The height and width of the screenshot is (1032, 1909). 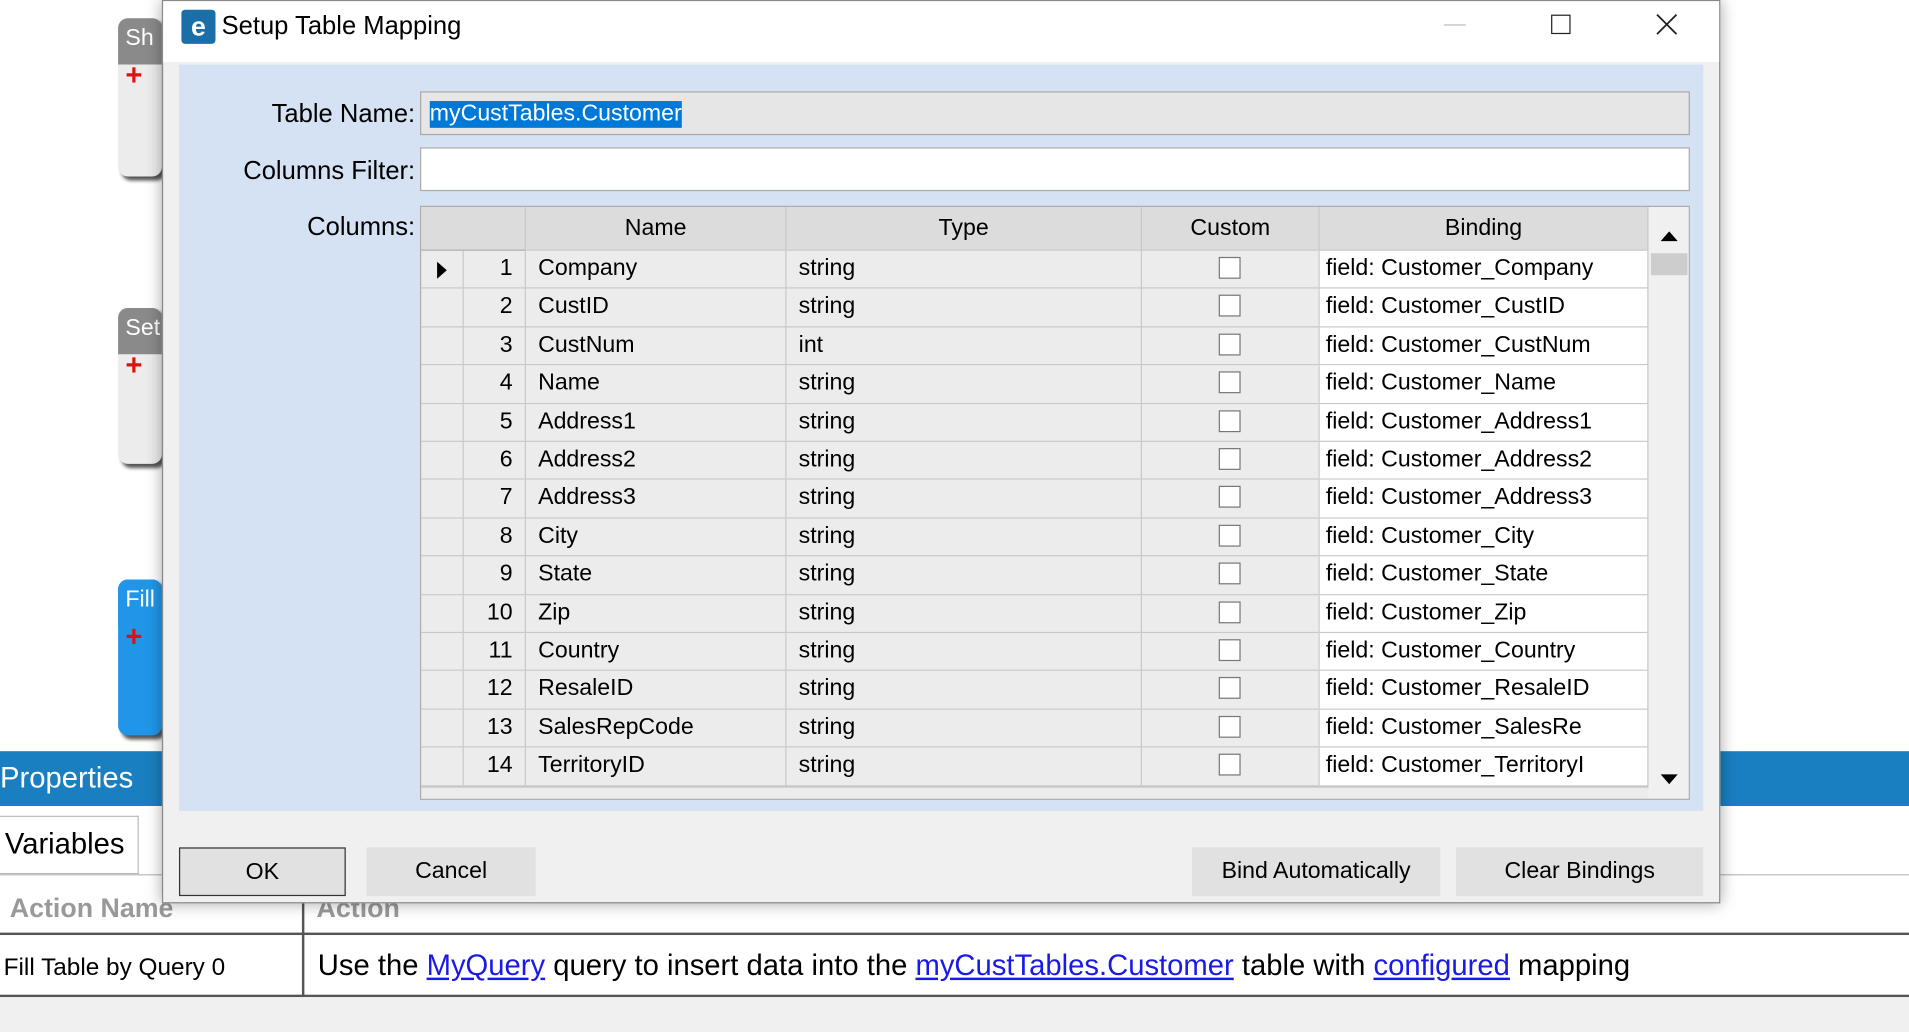 What do you see at coordinates (1055, 113) in the screenshot?
I see `table-name-input: myCustTables.Customer` at bounding box center [1055, 113].